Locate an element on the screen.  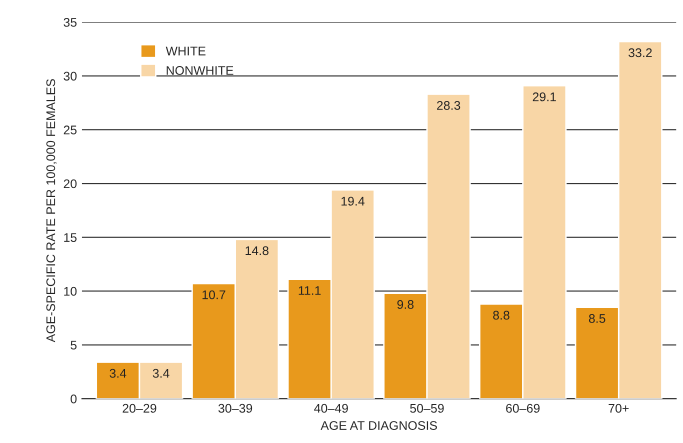
data-label: 9.8 is located at coordinates (405, 304).